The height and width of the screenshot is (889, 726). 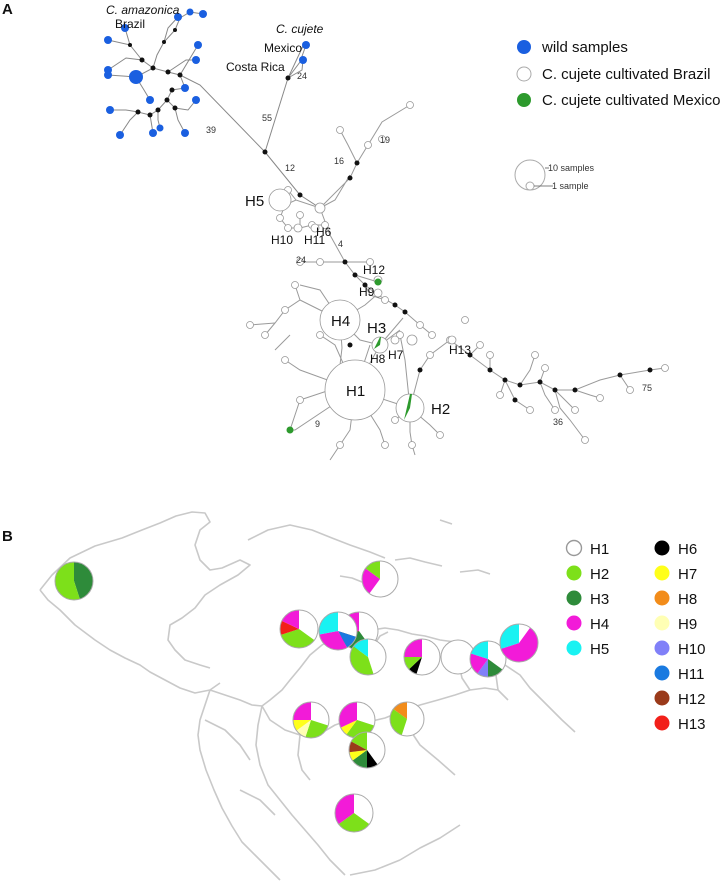 I want to click on pie-slice-h11, so click(x=347, y=639).